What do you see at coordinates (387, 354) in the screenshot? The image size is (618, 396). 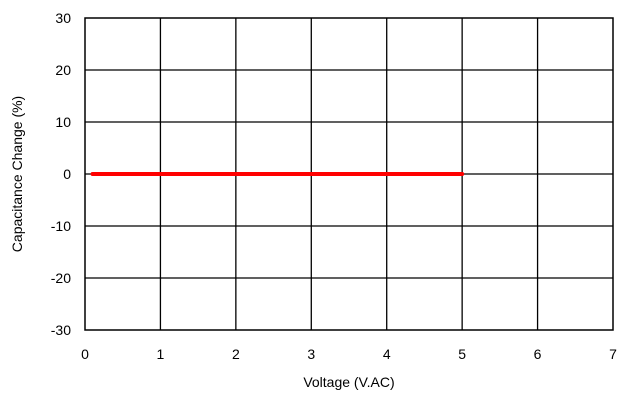 I see `x-tick-label: 4` at bounding box center [387, 354].